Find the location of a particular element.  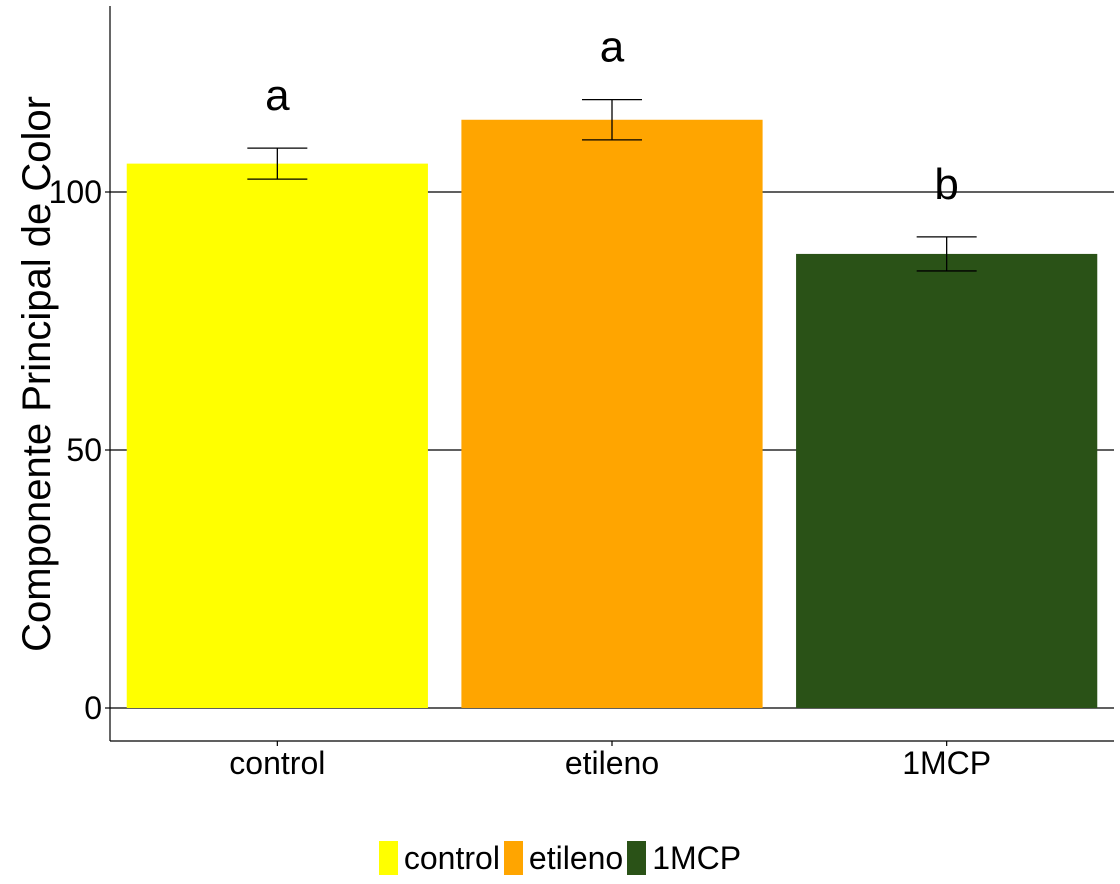

x-tick-label: etileno is located at coordinates (612, 763).